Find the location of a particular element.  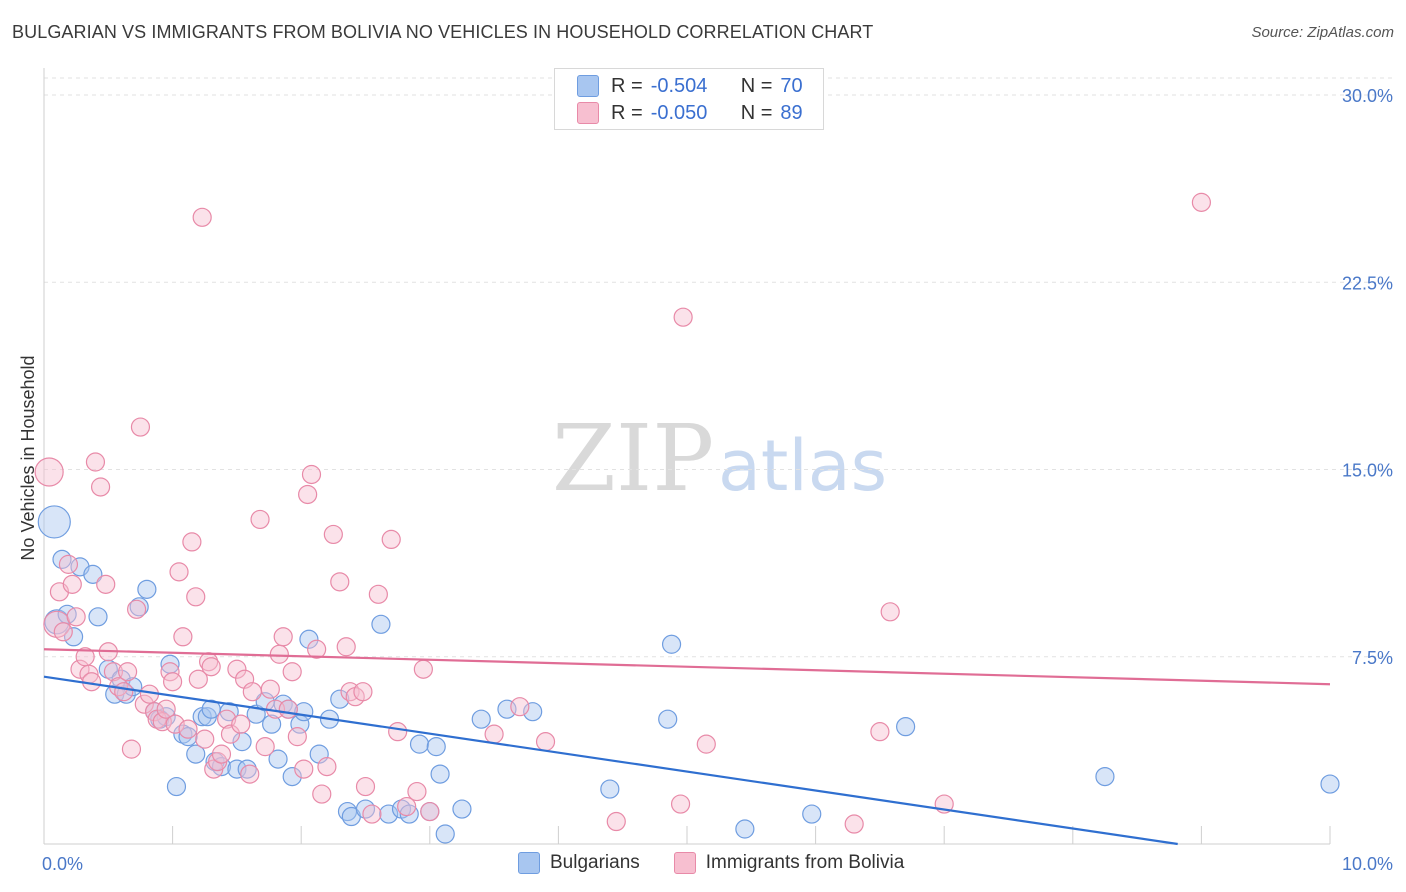

series-legend-bulgarians: Bulgarians is located at coordinates (579, 863).